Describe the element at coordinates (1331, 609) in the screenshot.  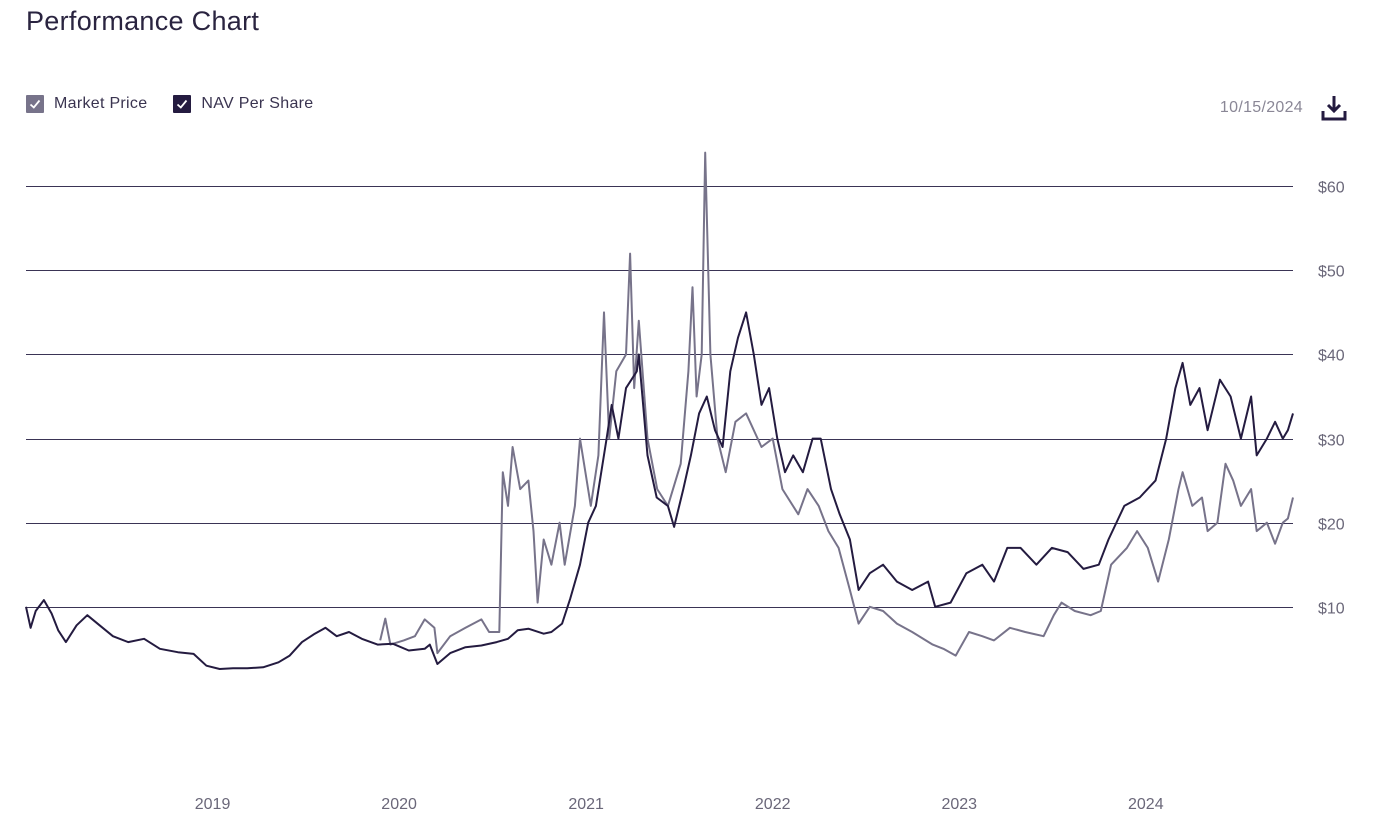
I see `y-tick-label: $10` at that location.